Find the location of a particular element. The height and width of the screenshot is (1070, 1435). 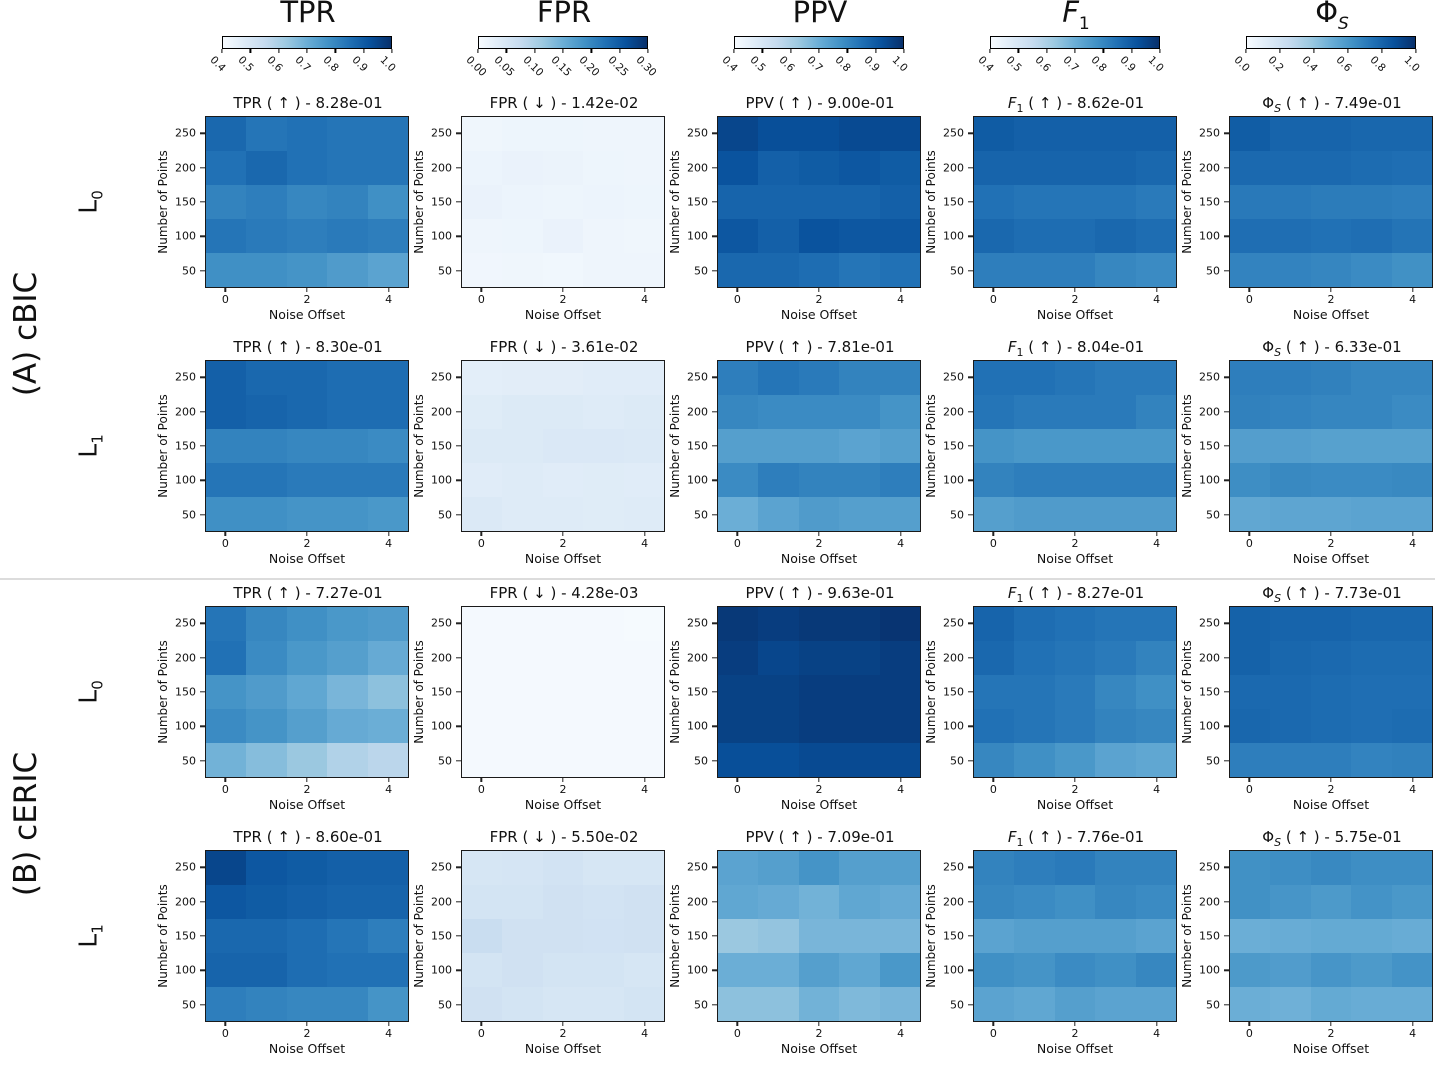

column-header-f1: F1 0.4 0.5 0.6 0.7 0.8 0.9 1.0 is located at coordinates (1051, 46).